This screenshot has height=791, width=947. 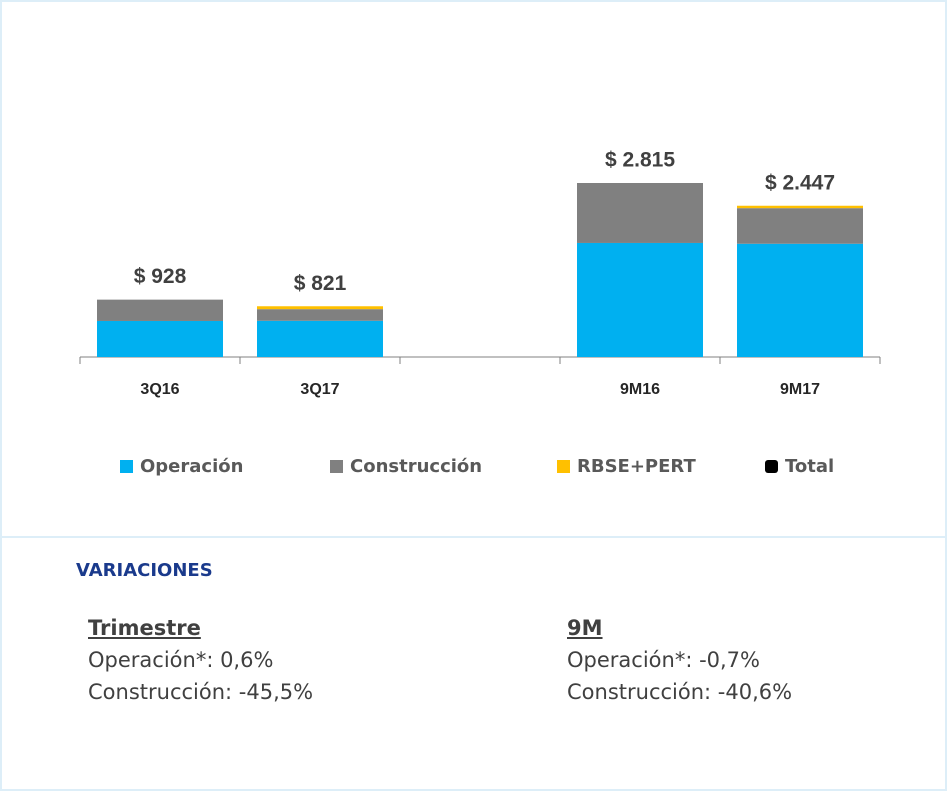 I want to click on variation-line: Construcción: -40,6%, so click(x=680, y=692).